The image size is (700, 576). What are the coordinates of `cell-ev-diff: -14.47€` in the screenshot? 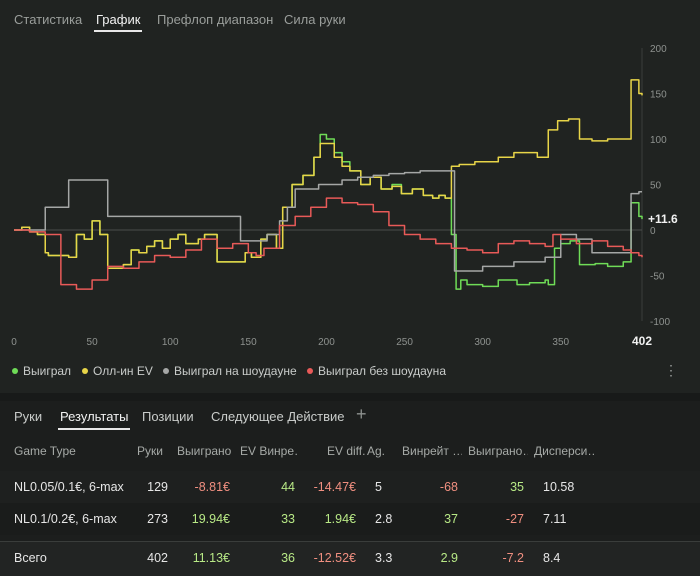 It's located at (334, 487).